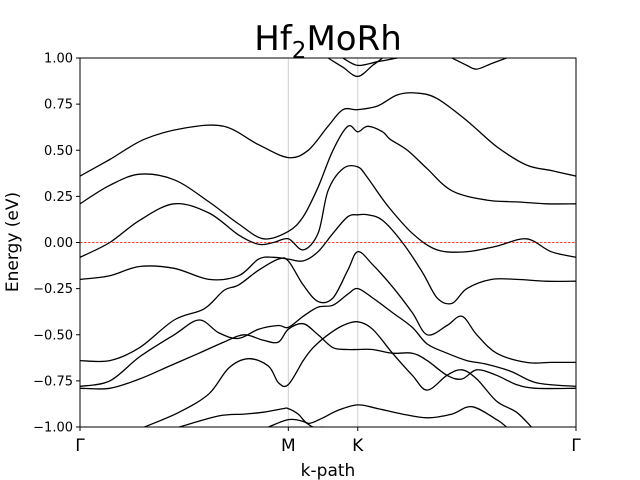  I want to click on y-tick-label: −1.00, so click(53, 428).